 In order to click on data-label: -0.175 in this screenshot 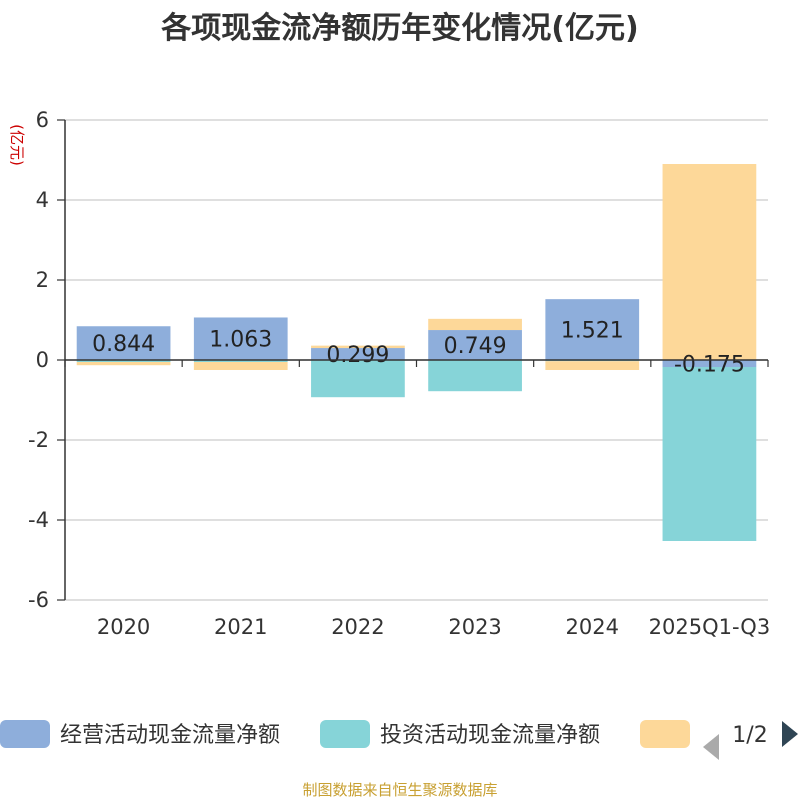, I will do `click(709, 365)`.